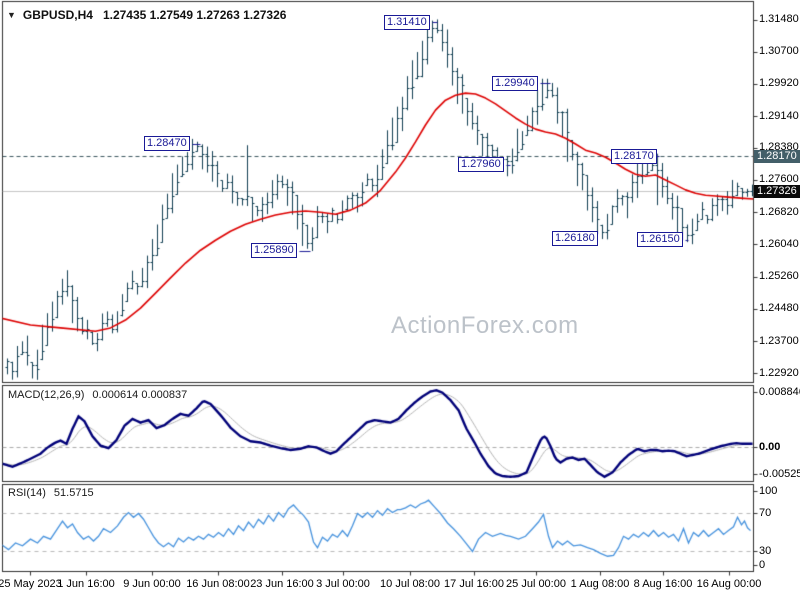  What do you see at coordinates (27, 493) in the screenshot?
I see `rsi-name: RSI(14)` at bounding box center [27, 493].